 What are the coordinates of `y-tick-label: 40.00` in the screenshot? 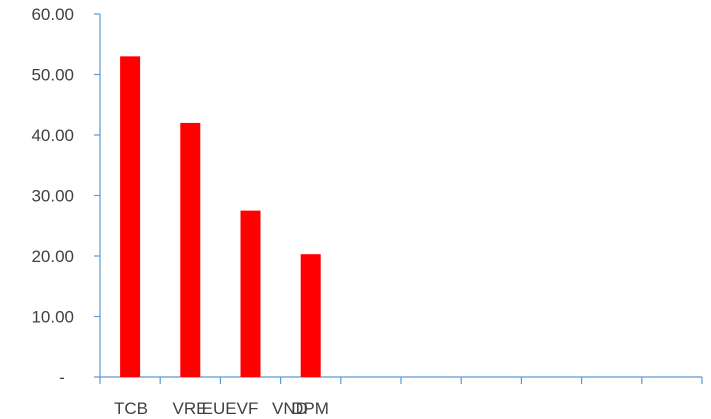 It's located at (52, 135).